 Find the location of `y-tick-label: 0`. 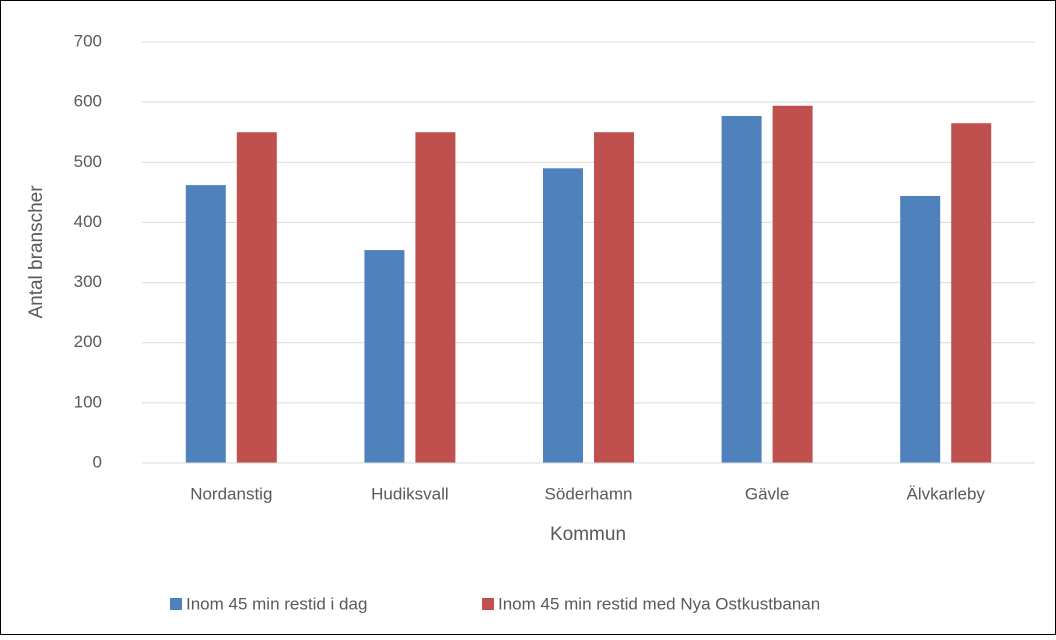

y-tick-label: 0 is located at coordinates (97, 461).